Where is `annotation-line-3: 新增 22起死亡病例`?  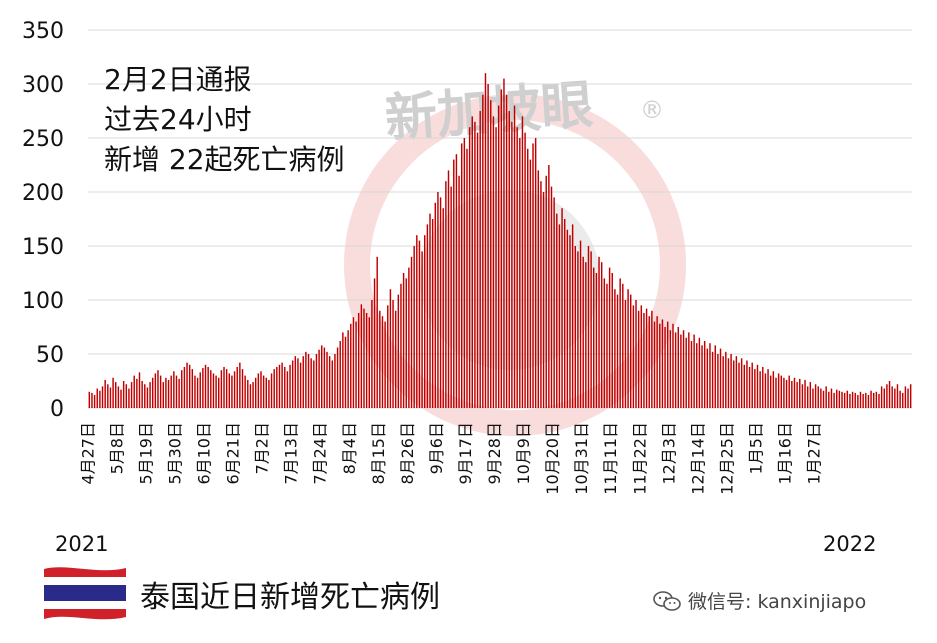 annotation-line-3: 新增 22起死亡病例 is located at coordinates (224, 159).